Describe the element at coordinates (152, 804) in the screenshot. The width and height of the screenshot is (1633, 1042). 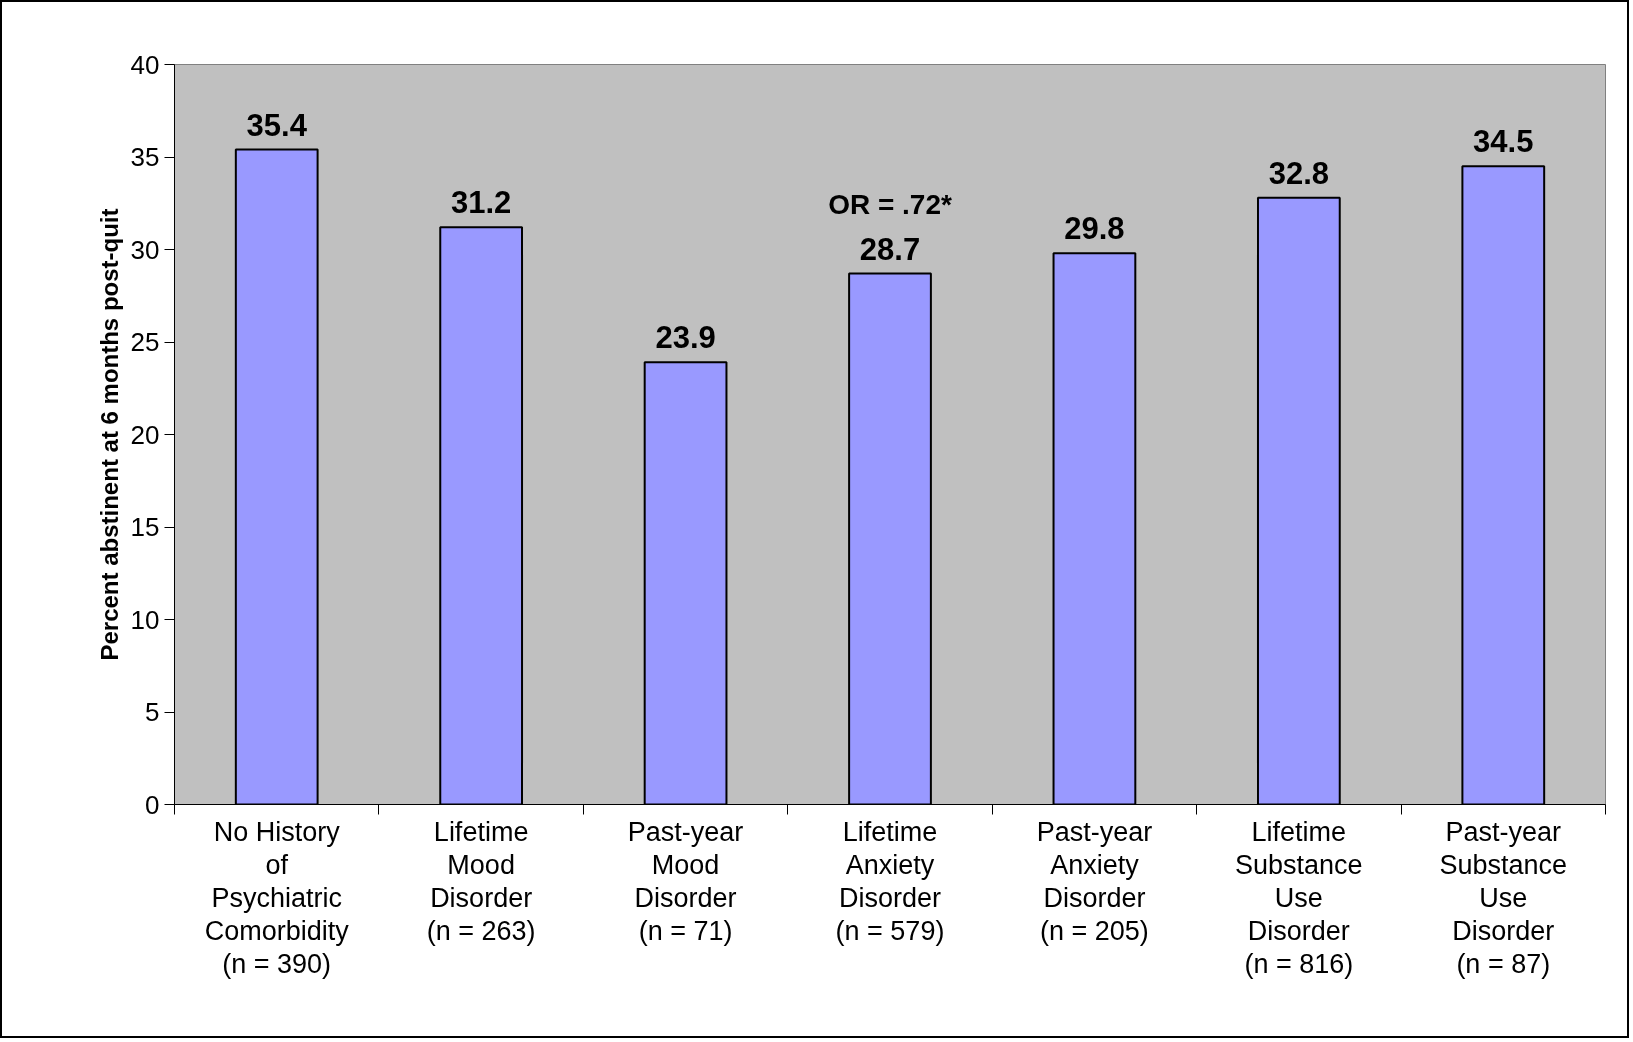
I see `y-tick-label: 0` at that location.